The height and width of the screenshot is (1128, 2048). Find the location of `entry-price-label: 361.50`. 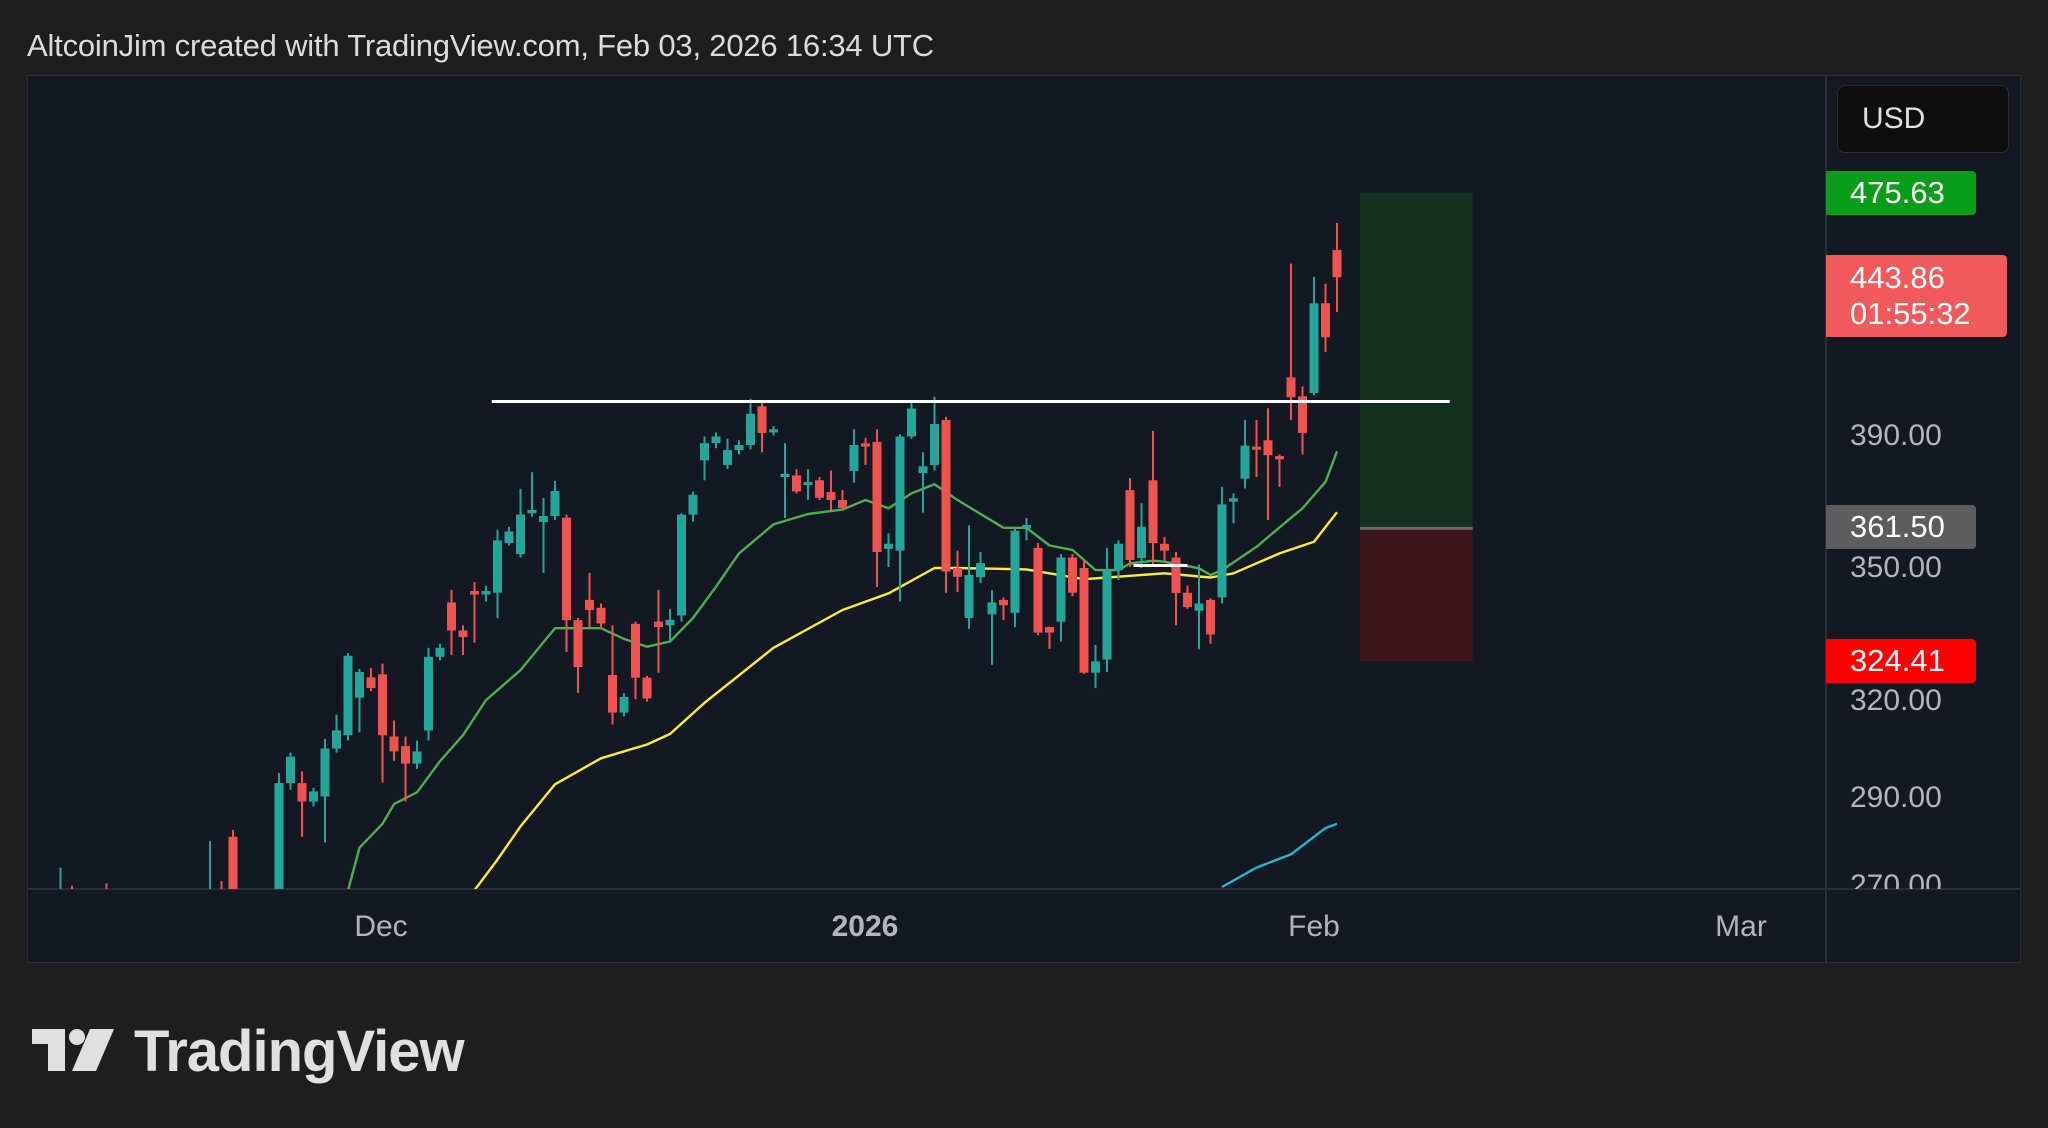

entry-price-label: 361.50 is located at coordinates (1901, 527).